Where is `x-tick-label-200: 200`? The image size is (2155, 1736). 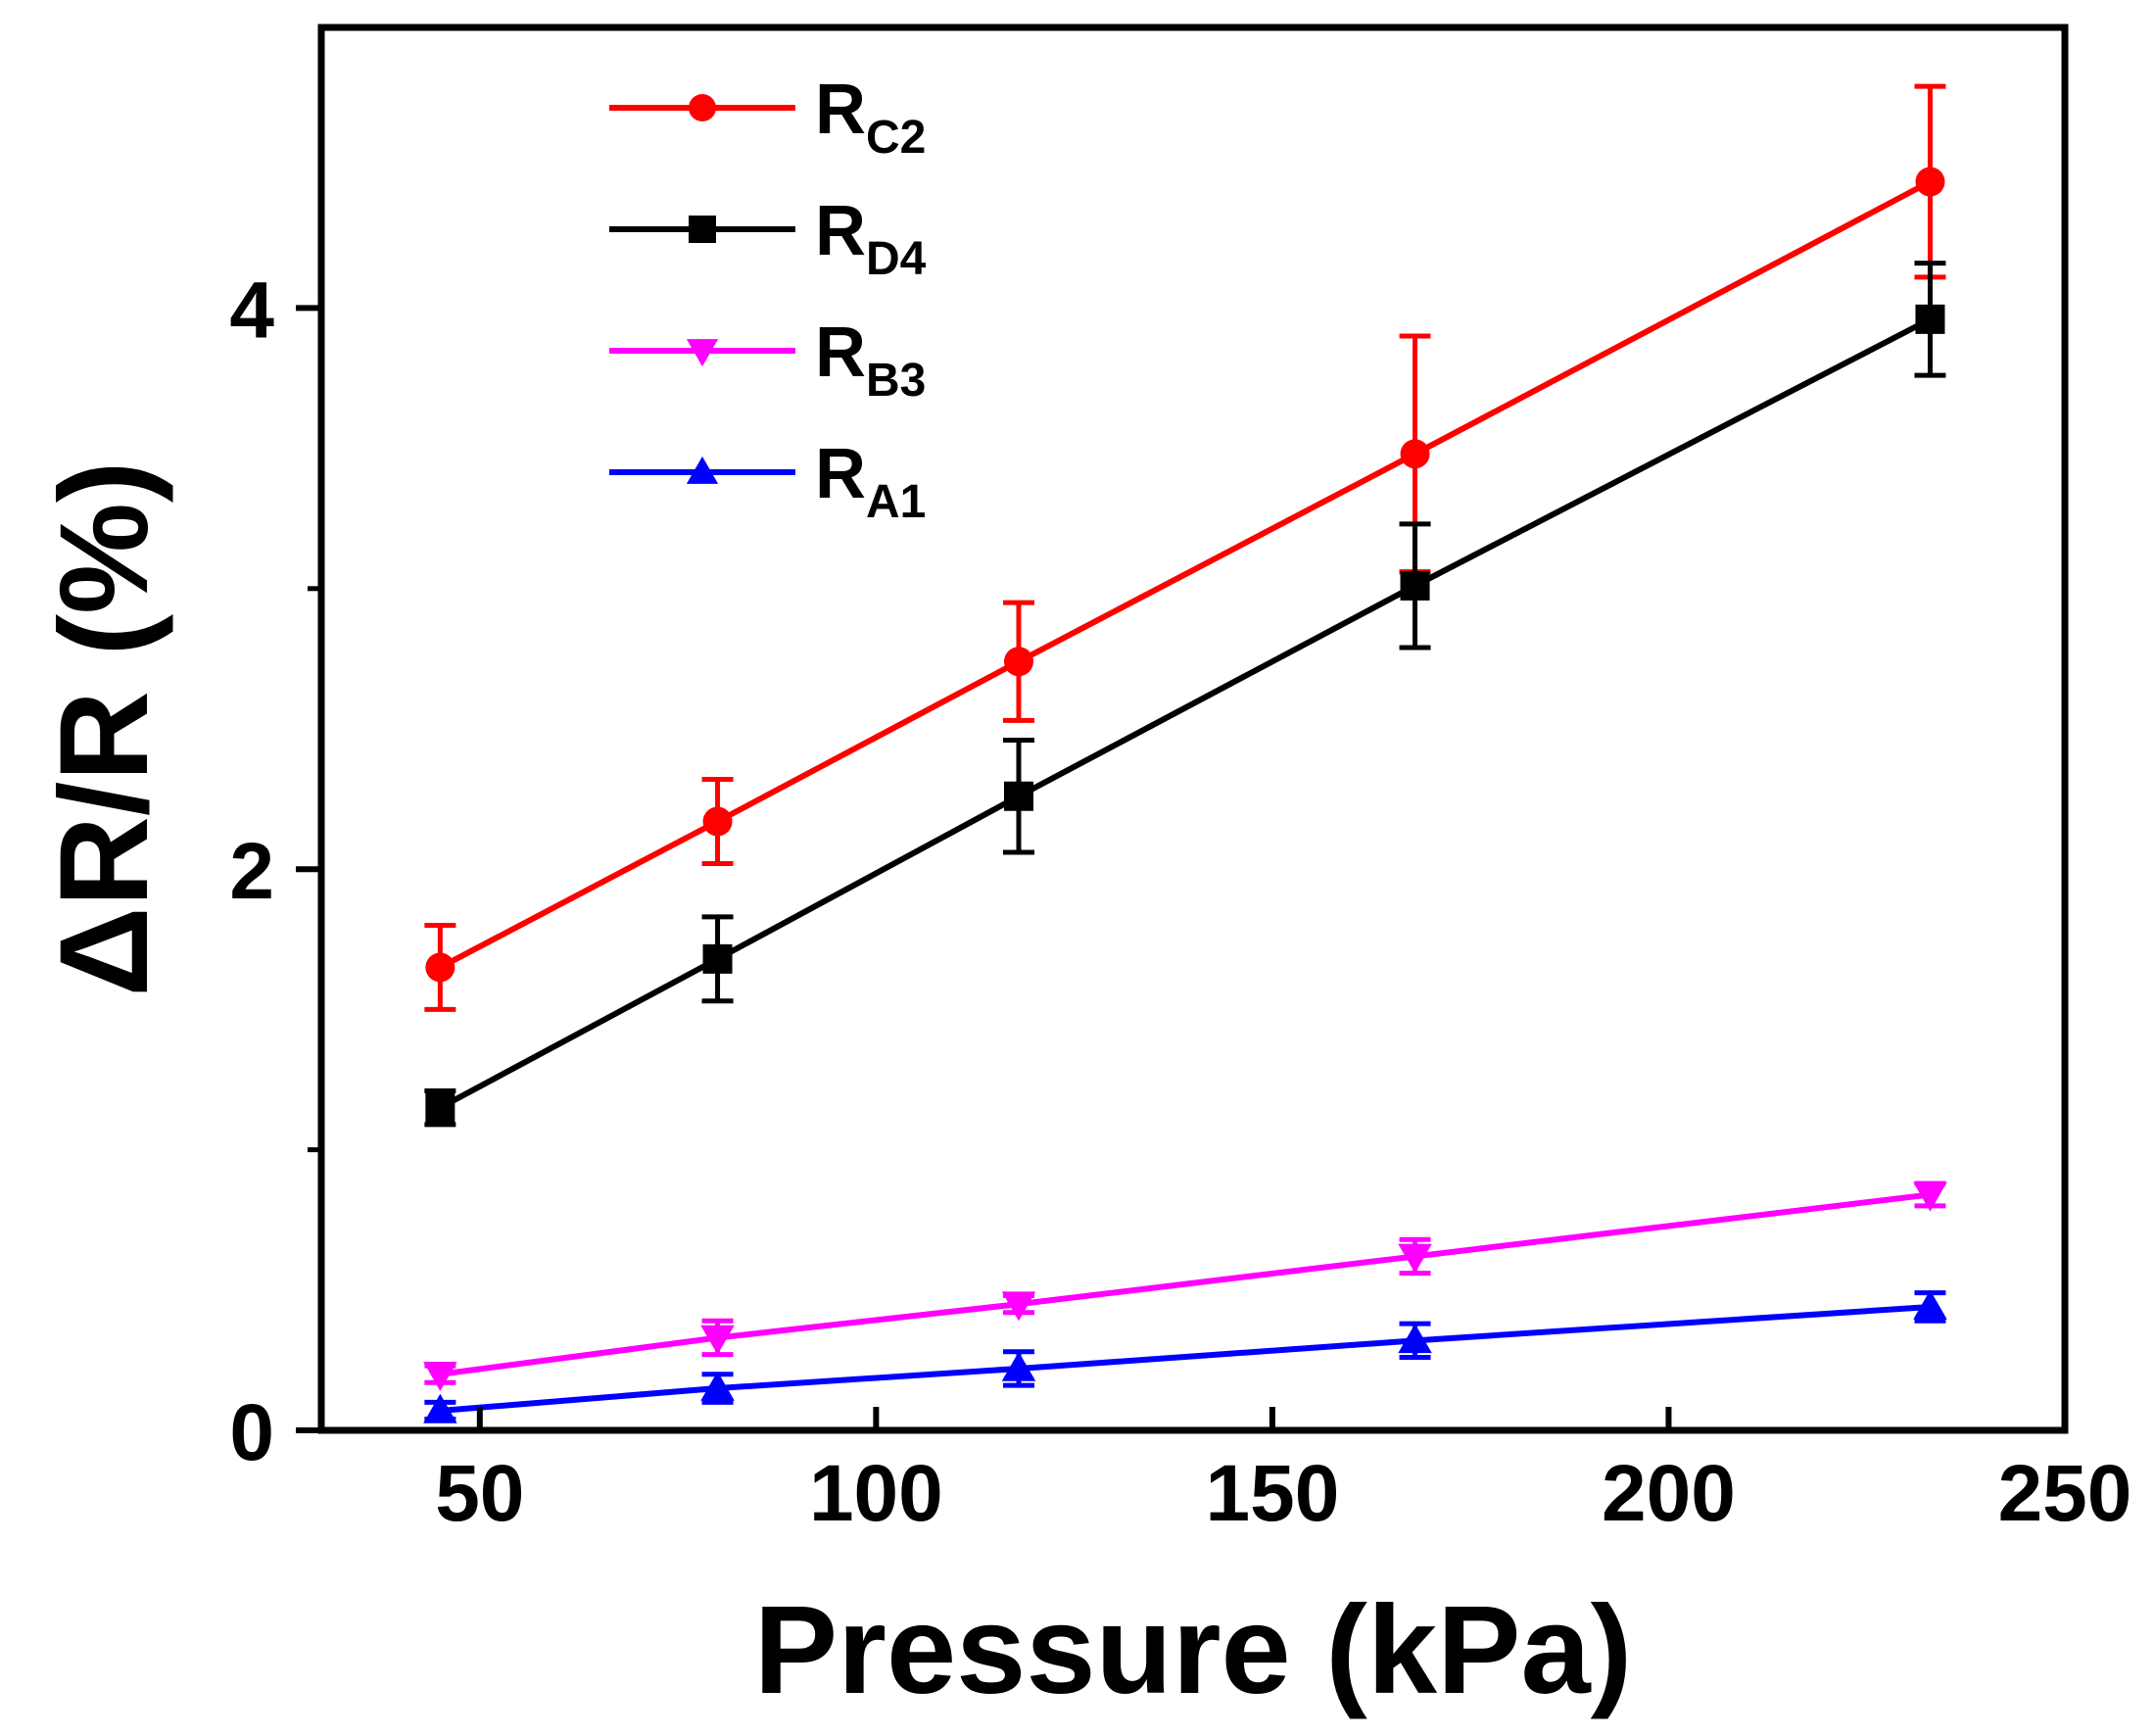 x-tick-label-200: 200 is located at coordinates (1669, 1494).